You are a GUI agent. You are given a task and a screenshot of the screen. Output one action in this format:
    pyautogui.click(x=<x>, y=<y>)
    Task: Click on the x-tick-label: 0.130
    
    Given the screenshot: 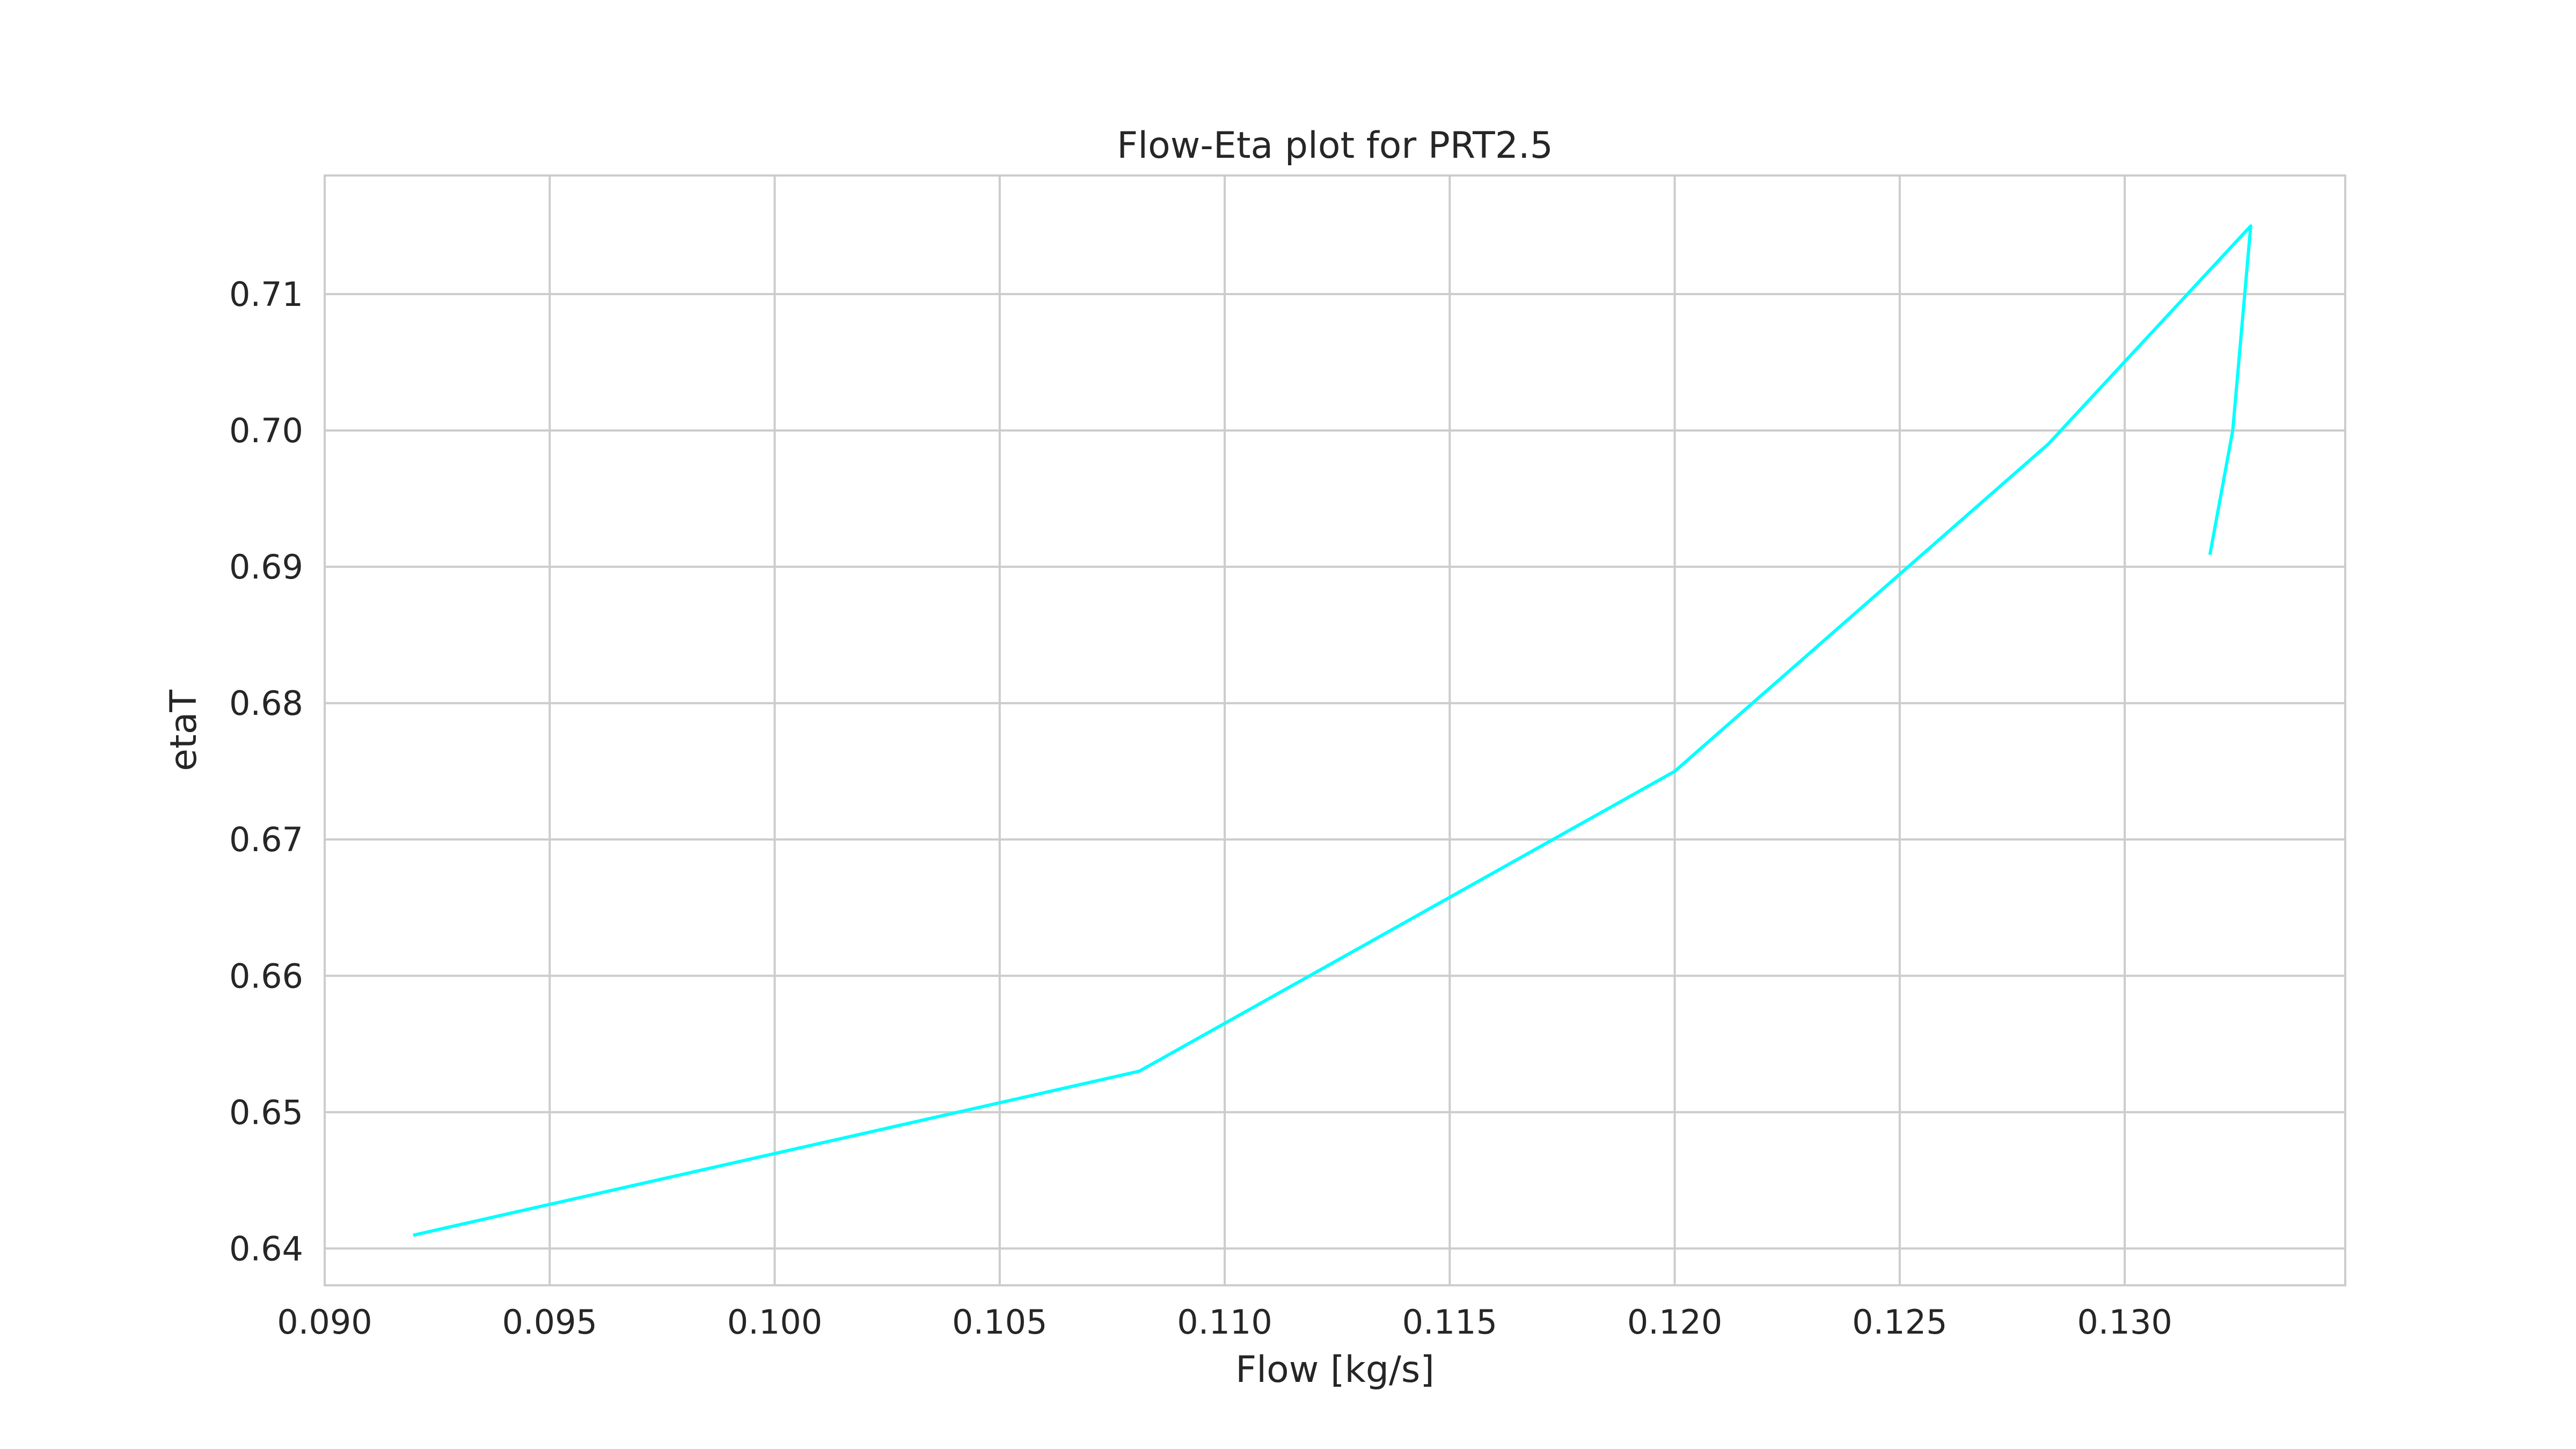 What is the action you would take?
    pyautogui.click(x=2124, y=1322)
    